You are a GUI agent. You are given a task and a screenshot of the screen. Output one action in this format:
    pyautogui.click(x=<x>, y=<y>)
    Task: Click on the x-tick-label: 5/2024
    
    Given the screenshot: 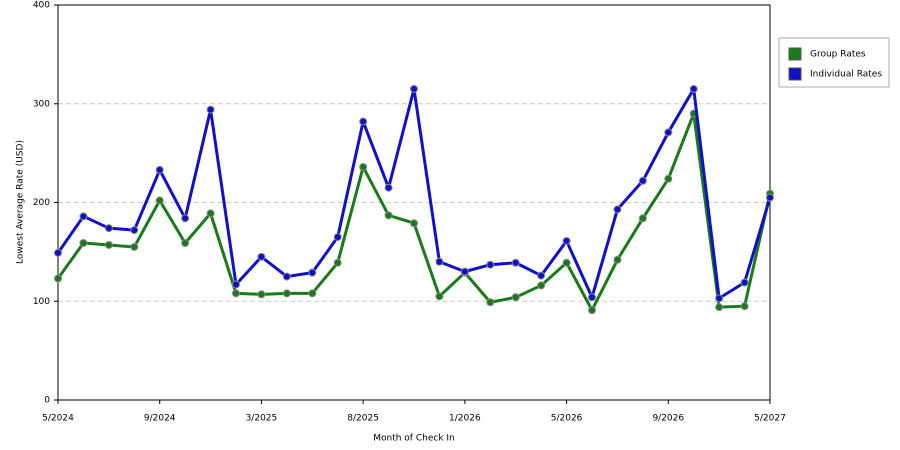 What is the action you would take?
    pyautogui.click(x=58, y=419)
    